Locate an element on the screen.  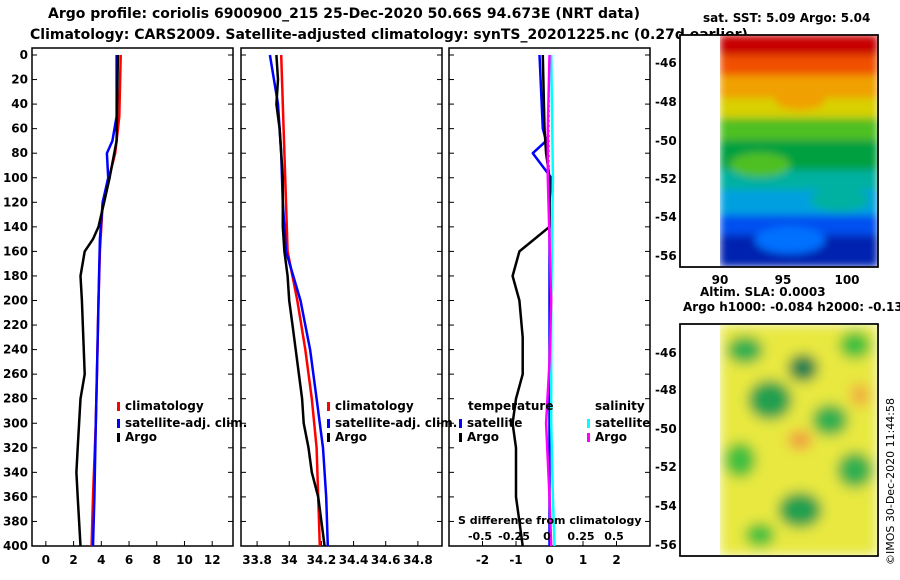
salinity_profile-lines is located at coordinates (299, 300).